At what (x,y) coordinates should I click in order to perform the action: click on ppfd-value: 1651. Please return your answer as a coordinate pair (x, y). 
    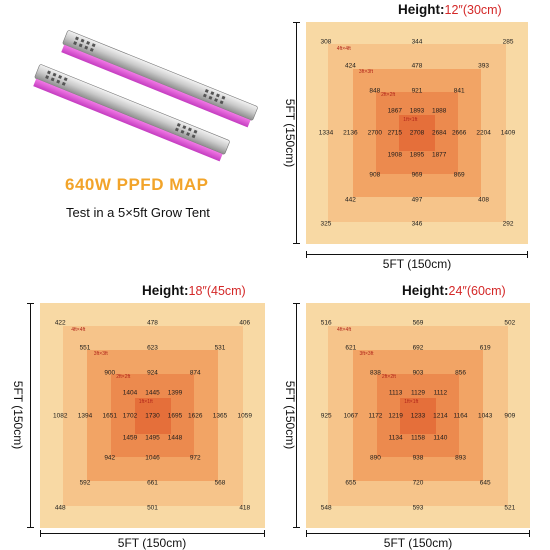
    Looking at the image, I should click on (109, 415).